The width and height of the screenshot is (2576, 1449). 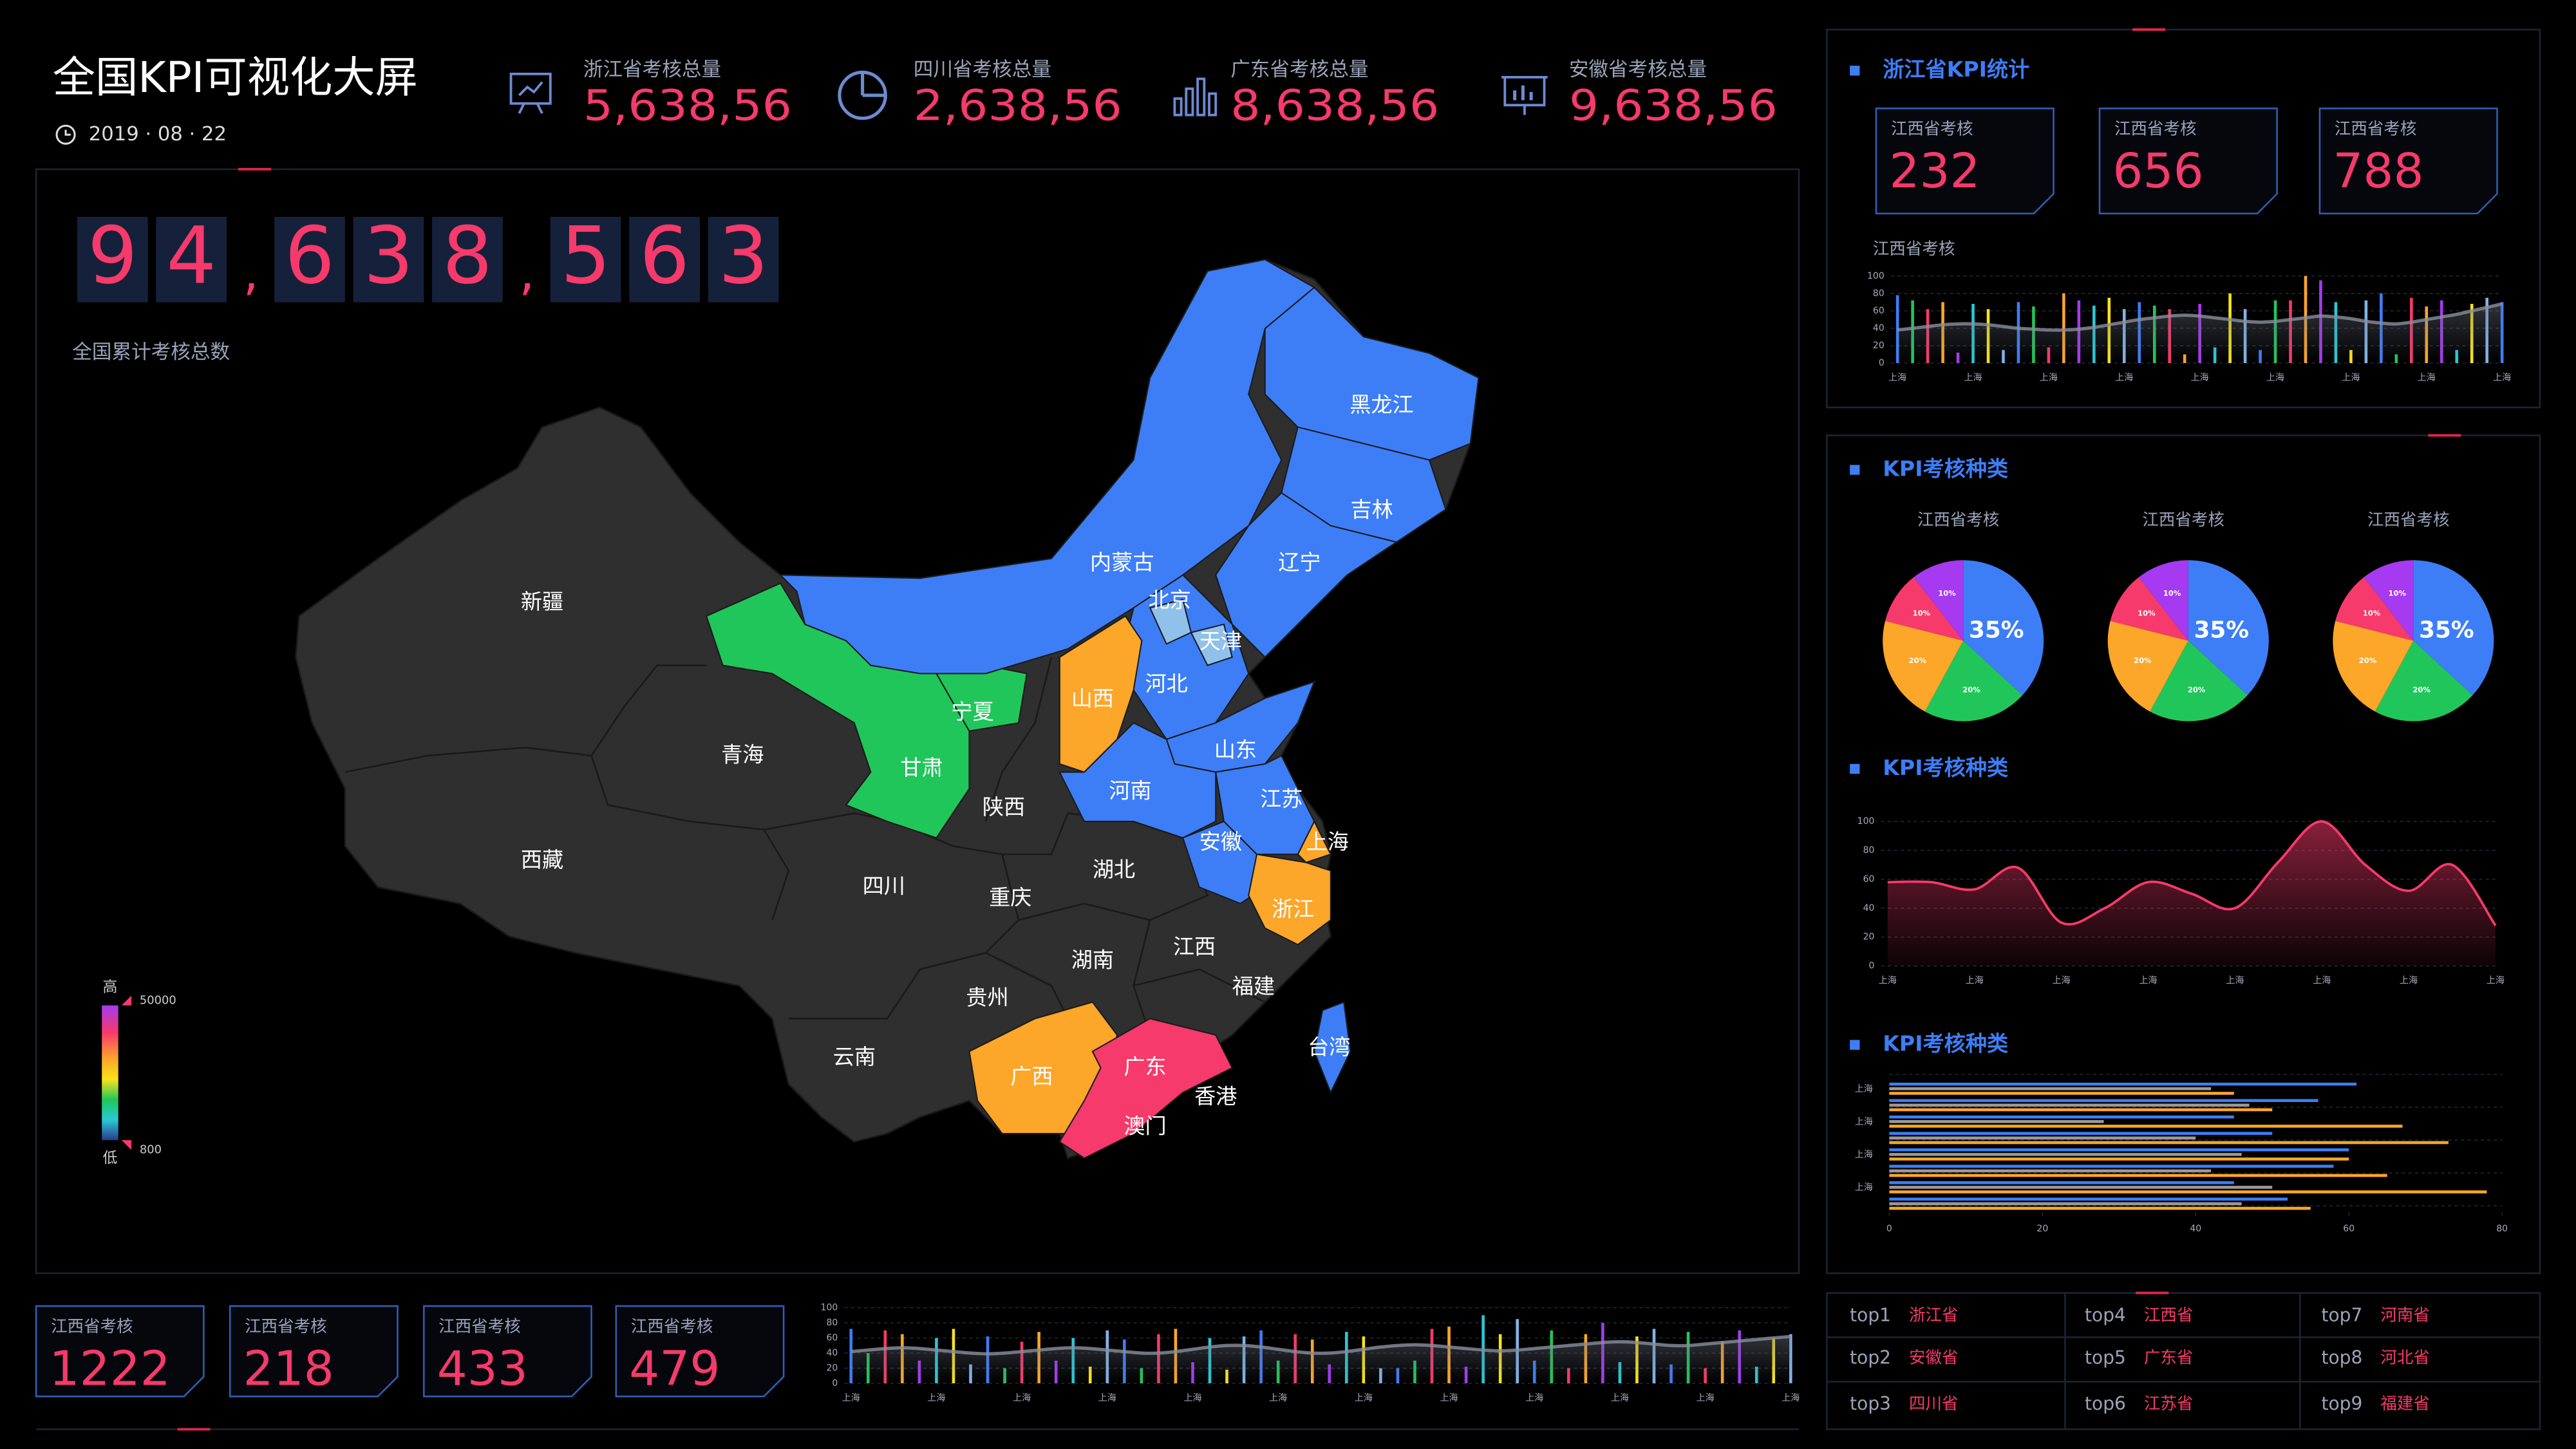 I want to click on card-frame, so click(x=2188, y=161).